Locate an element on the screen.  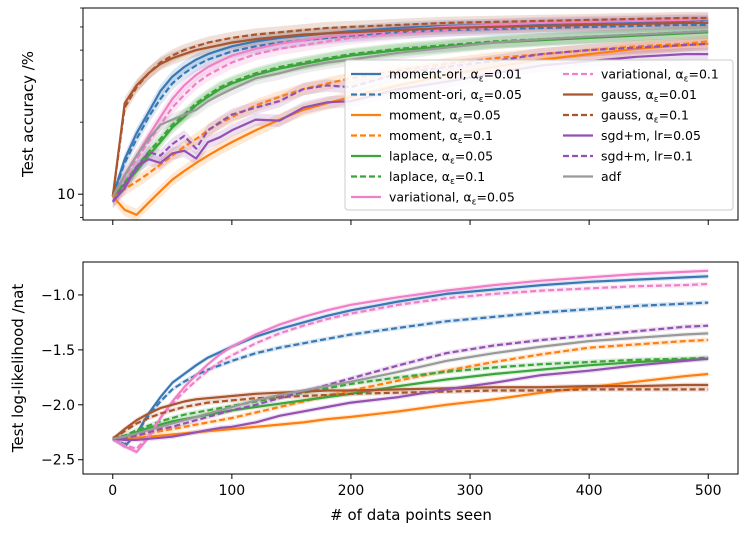
loglik-xtick-label: 100 is located at coordinates (231, 491).